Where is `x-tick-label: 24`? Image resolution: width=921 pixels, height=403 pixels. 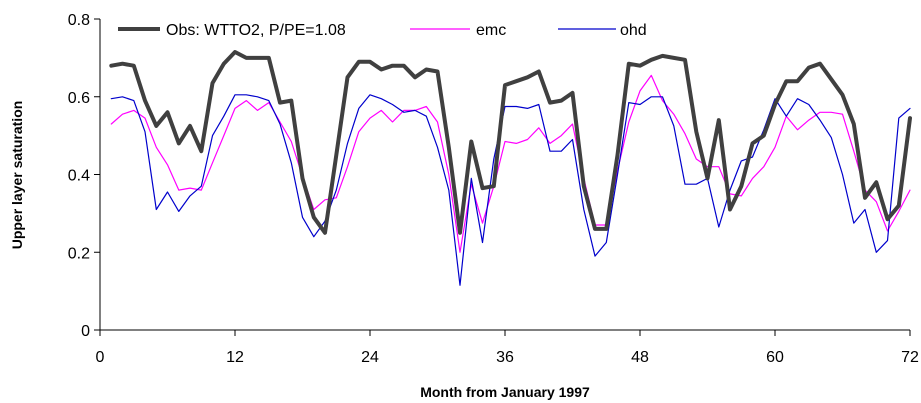 x-tick-label: 24 is located at coordinates (370, 357).